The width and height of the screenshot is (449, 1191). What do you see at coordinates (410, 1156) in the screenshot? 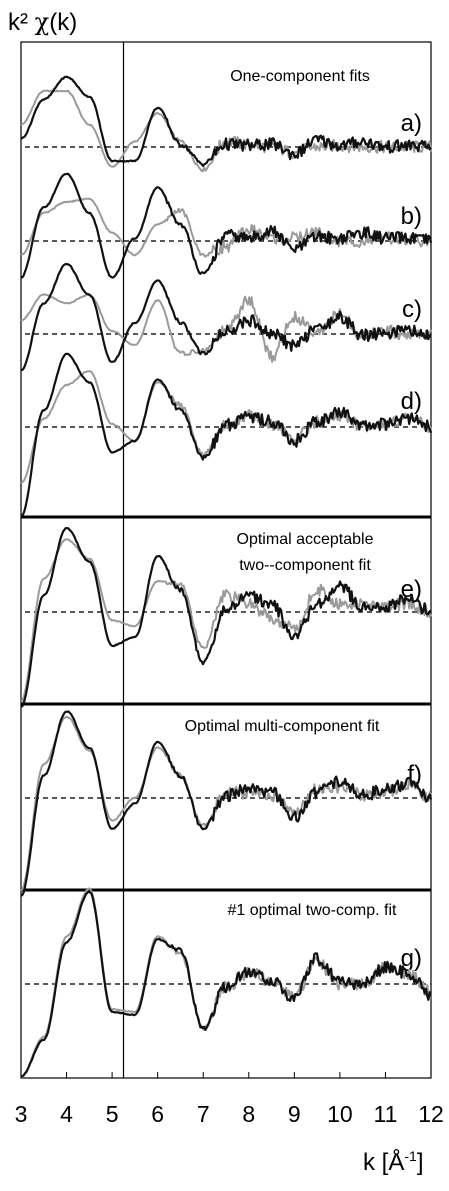
I see `x-axis-label-exponent: -1` at bounding box center [410, 1156].